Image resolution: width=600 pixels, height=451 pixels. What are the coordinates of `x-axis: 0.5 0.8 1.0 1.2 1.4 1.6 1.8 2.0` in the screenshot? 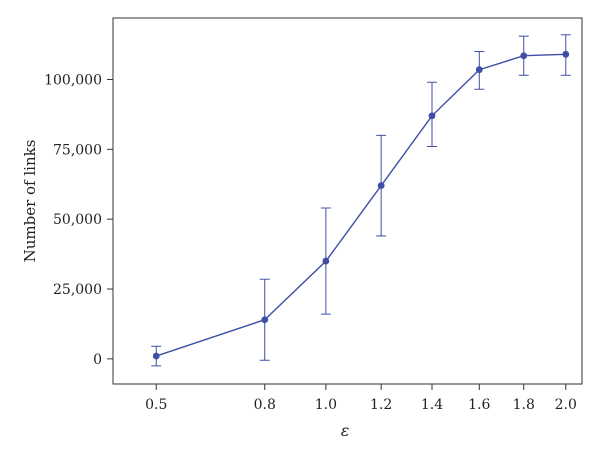 It's located at (361, 398).